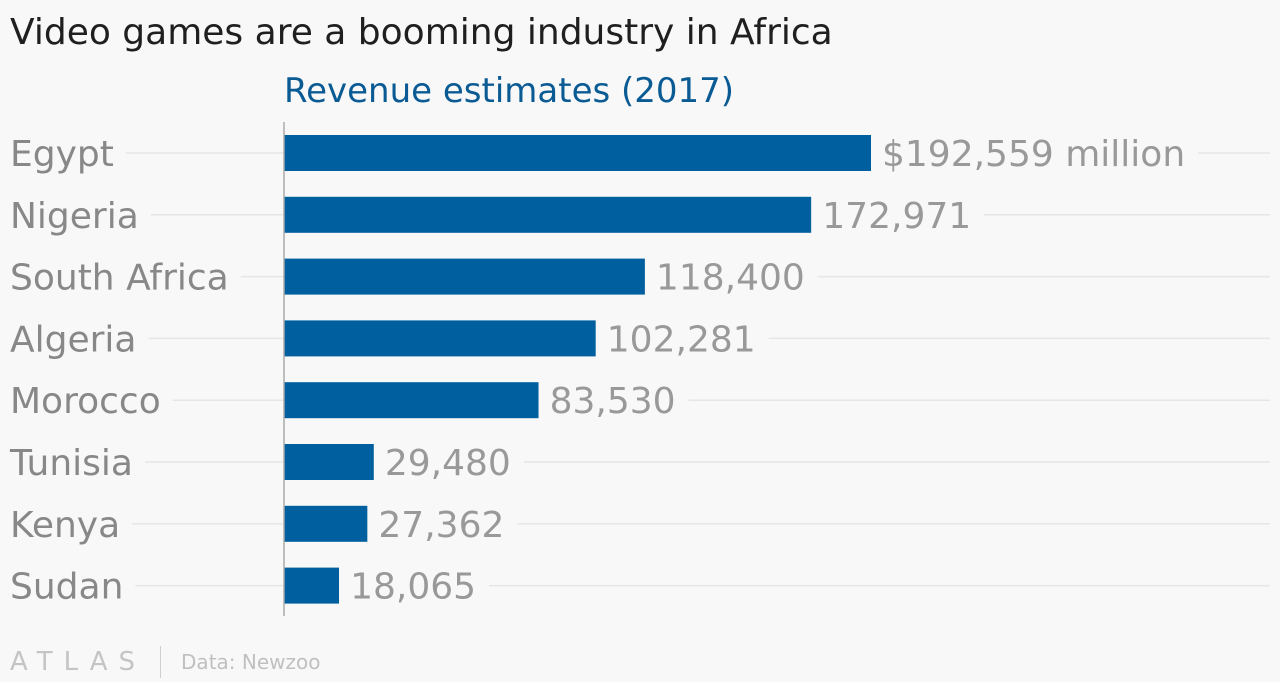  What do you see at coordinates (411, 400) in the screenshot?
I see `bar-morocco` at bounding box center [411, 400].